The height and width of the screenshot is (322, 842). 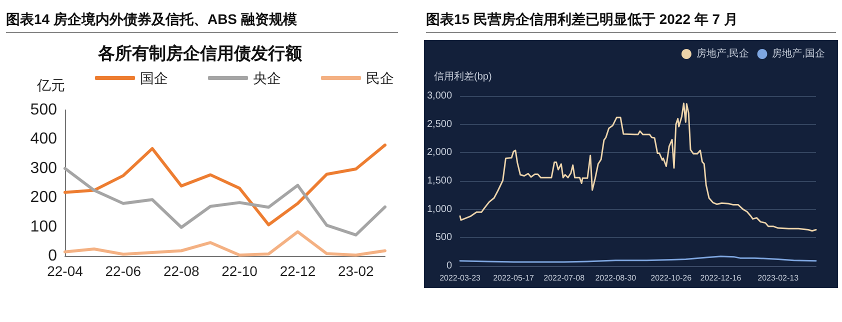 What do you see at coordinates (123, 271) in the screenshot?
I see `x-tick-label: 22-06` at bounding box center [123, 271].